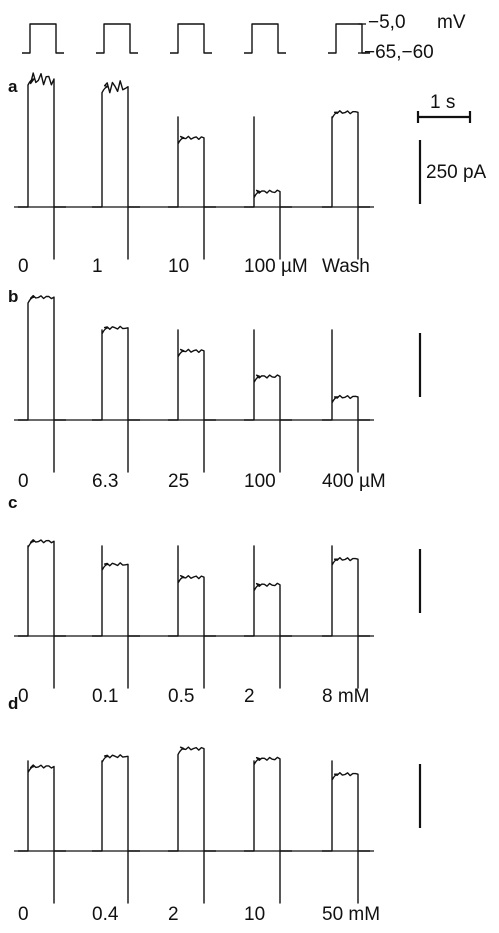 Image resolution: width=499 pixels, height=933 pixels. What do you see at coordinates (181, 696) in the screenshot?
I see `condition-label: 0.5` at bounding box center [181, 696].